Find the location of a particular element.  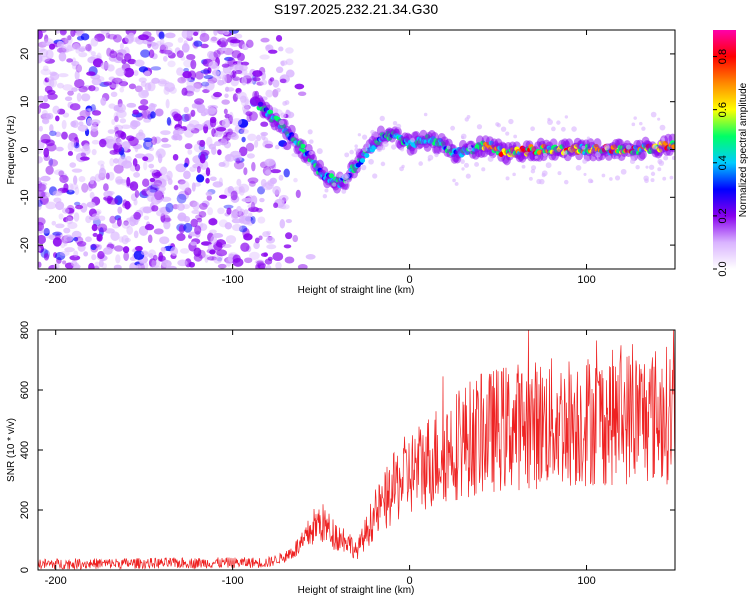

spectrogram-x-tick-label: 100 is located at coordinates (586, 280).